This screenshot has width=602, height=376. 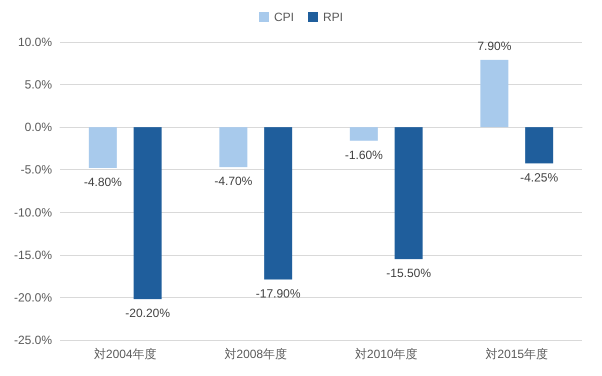 I want to click on x-tick-label: 対2008年度, so click(x=256, y=354).